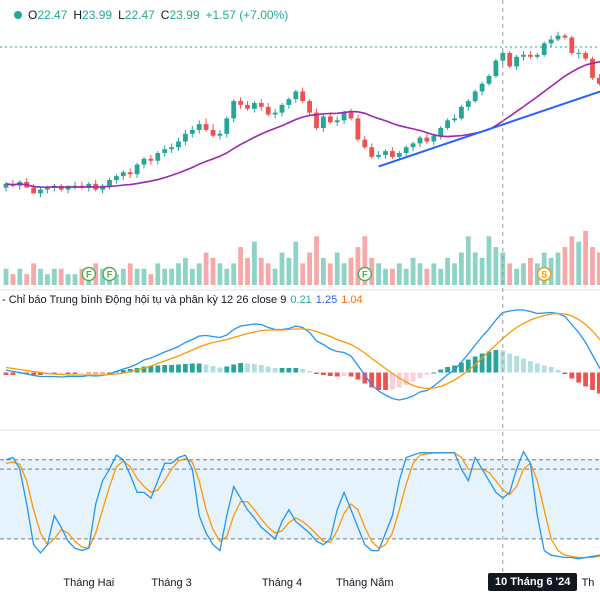 Image resolution: width=600 pixels, height=600 pixels. I want to click on macd-value: 0.21, so click(301, 300).